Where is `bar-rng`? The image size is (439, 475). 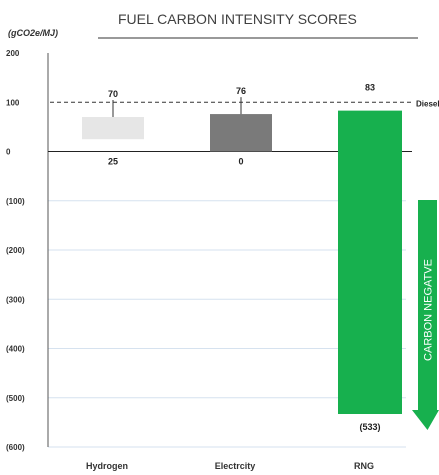
bar-rng is located at coordinates (370, 262).